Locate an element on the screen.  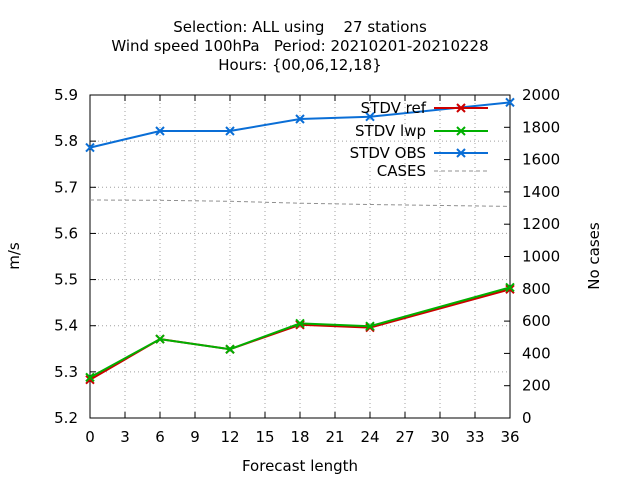
y-tick-label: 5.8 is located at coordinates (66, 141).